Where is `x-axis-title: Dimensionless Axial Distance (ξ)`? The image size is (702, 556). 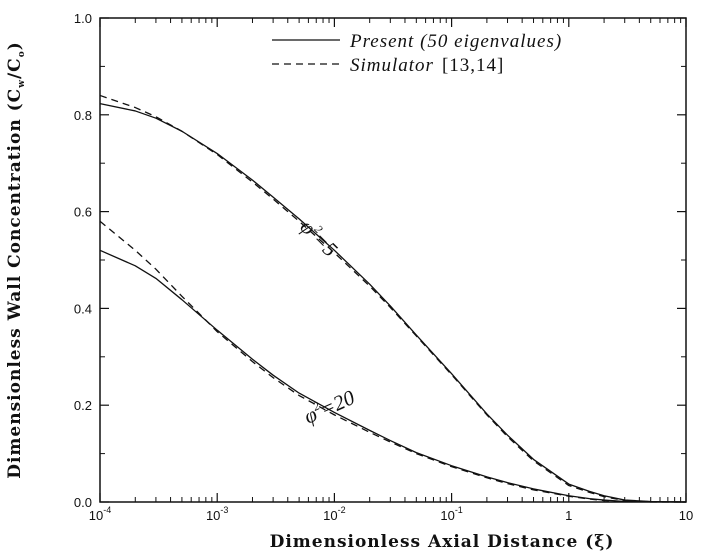
x-axis-title: Dimensionless Axial Distance (ξ) is located at coordinates (442, 542).